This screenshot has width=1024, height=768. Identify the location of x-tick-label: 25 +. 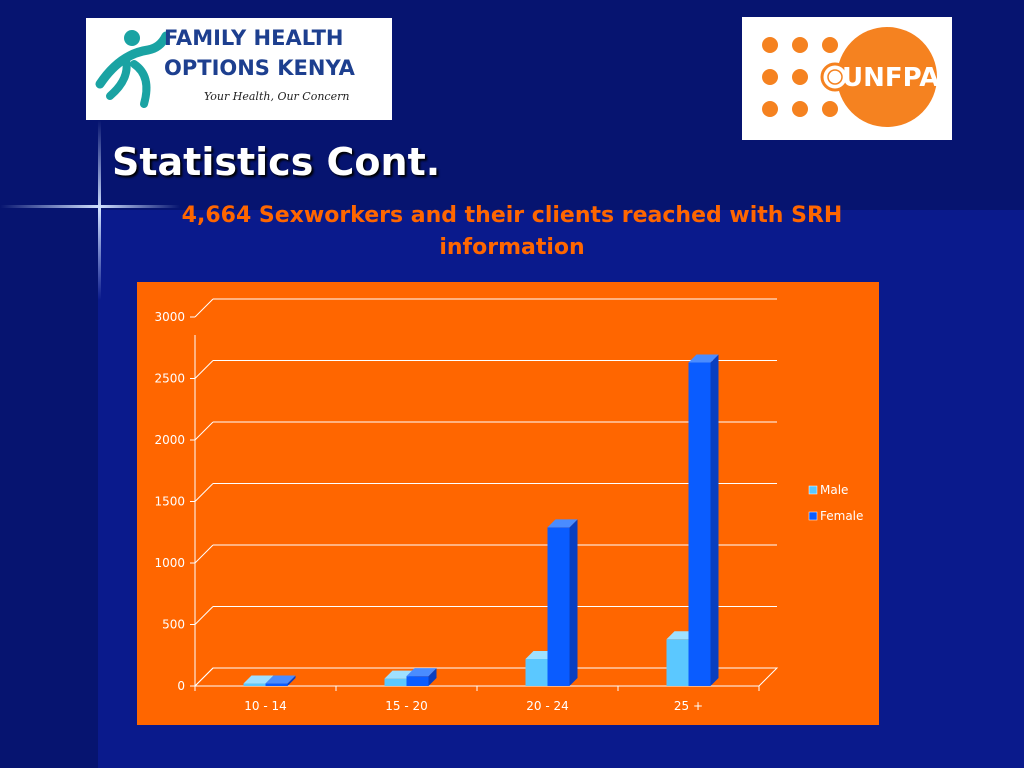
(688, 706).